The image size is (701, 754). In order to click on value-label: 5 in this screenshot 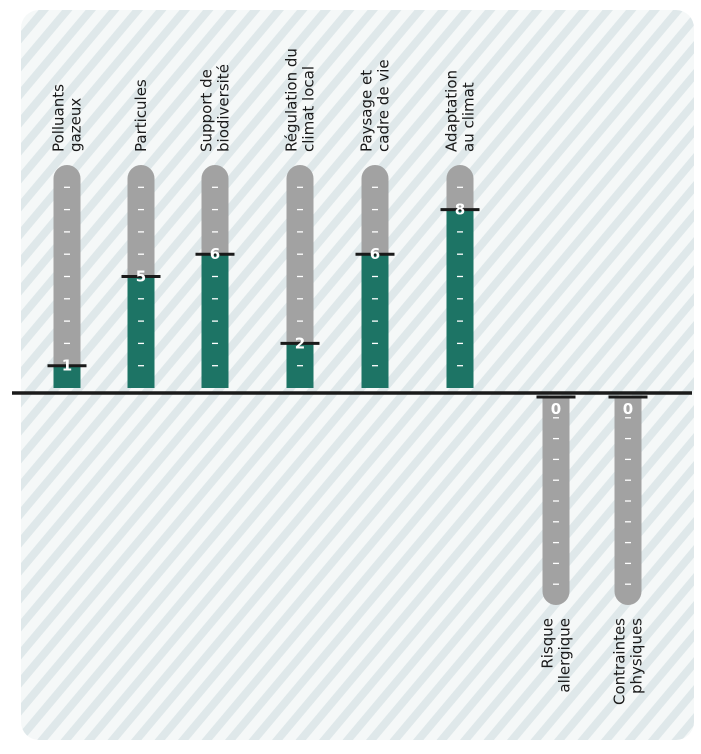, I will do `click(141, 277)`.